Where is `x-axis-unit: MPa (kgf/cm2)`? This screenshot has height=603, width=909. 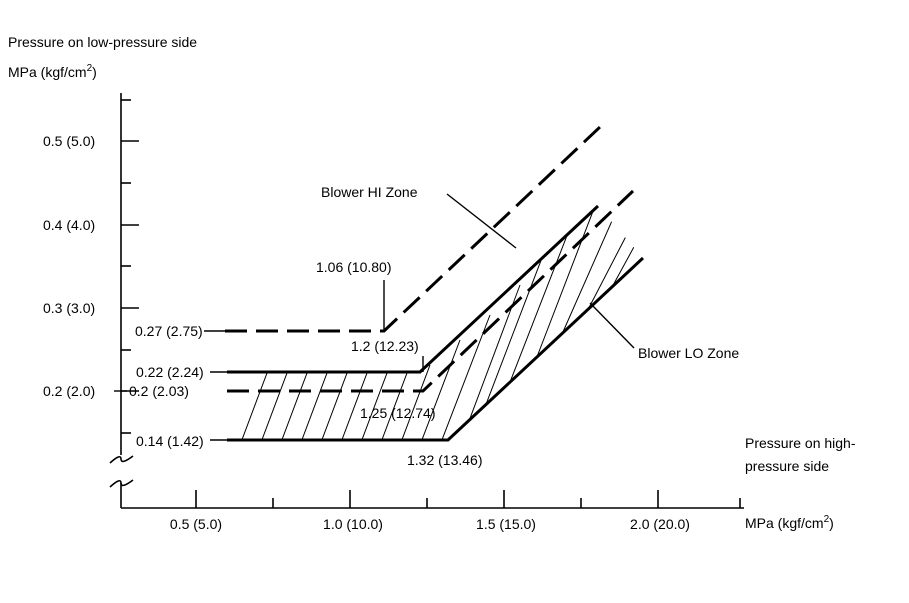 x-axis-unit: MPa (kgf/cm2) is located at coordinates (789, 522).